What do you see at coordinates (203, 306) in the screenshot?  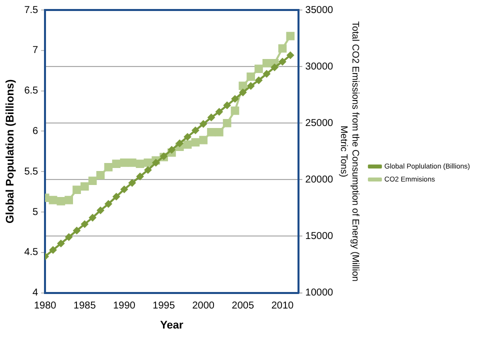 I see `x-tick-label: 2000` at bounding box center [203, 306].